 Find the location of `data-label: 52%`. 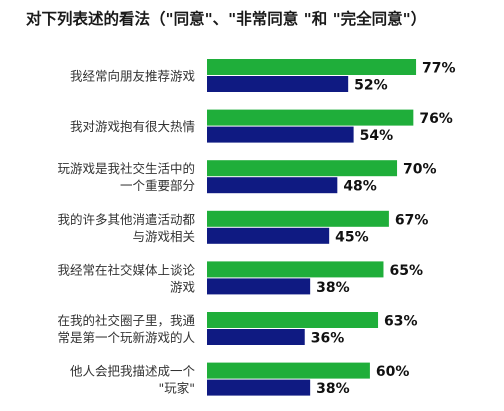

data-label: 52% is located at coordinates (371, 86).